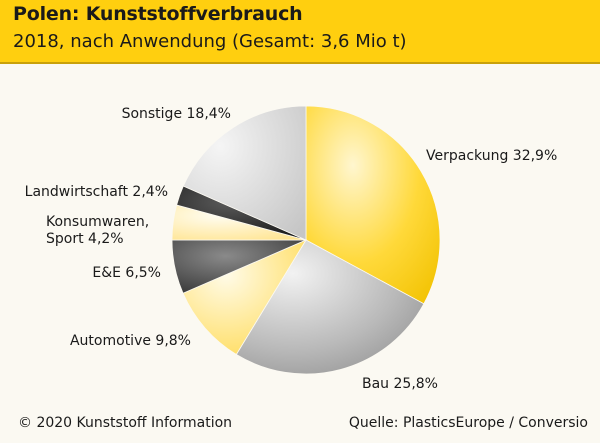  I want to click on label-automotive: Automotive 9,8%, so click(130, 341).